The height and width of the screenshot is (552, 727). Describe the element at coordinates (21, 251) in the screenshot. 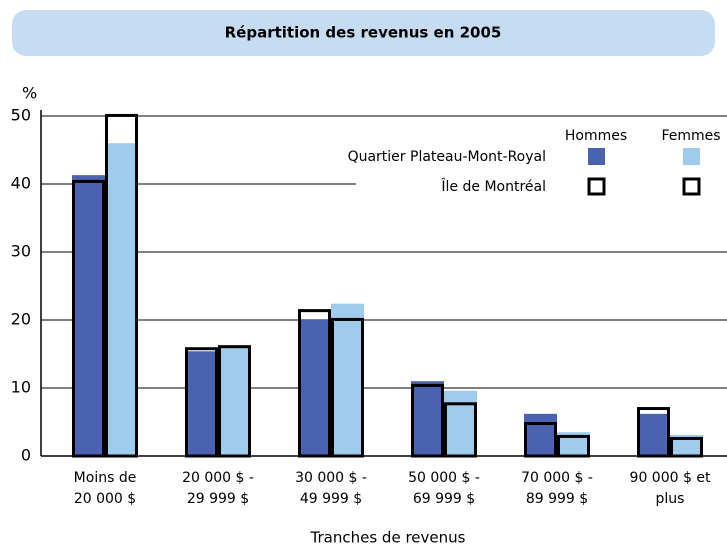

I see `y-tick-label: 30` at that location.